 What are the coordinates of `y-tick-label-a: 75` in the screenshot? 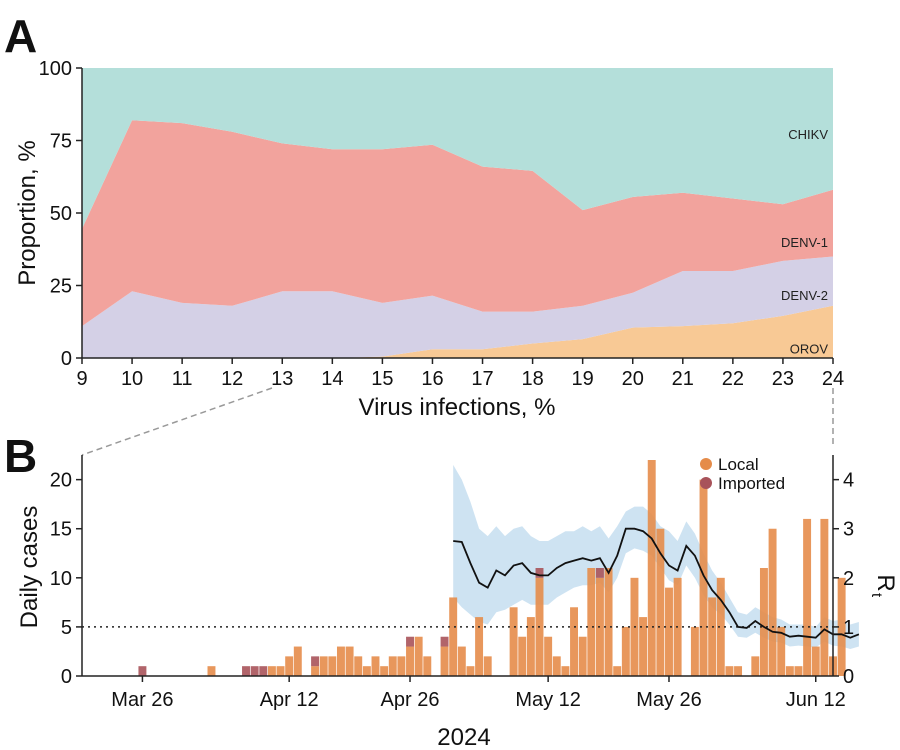 It's located at (61, 142).